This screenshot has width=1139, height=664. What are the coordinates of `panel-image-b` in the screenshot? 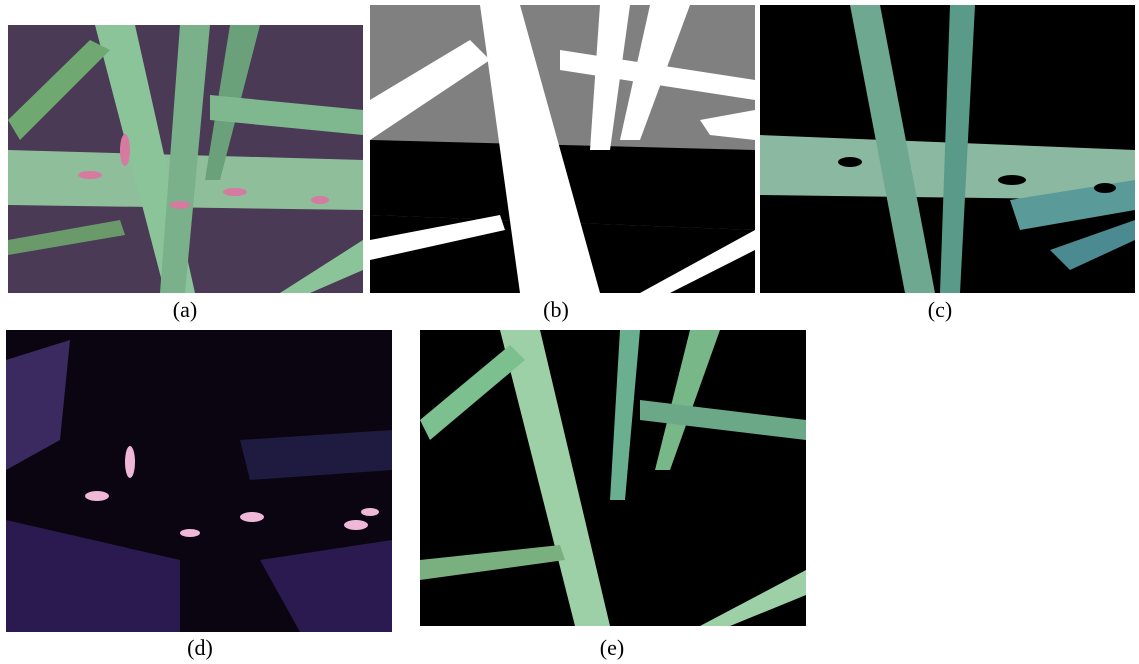 It's located at (562, 149).